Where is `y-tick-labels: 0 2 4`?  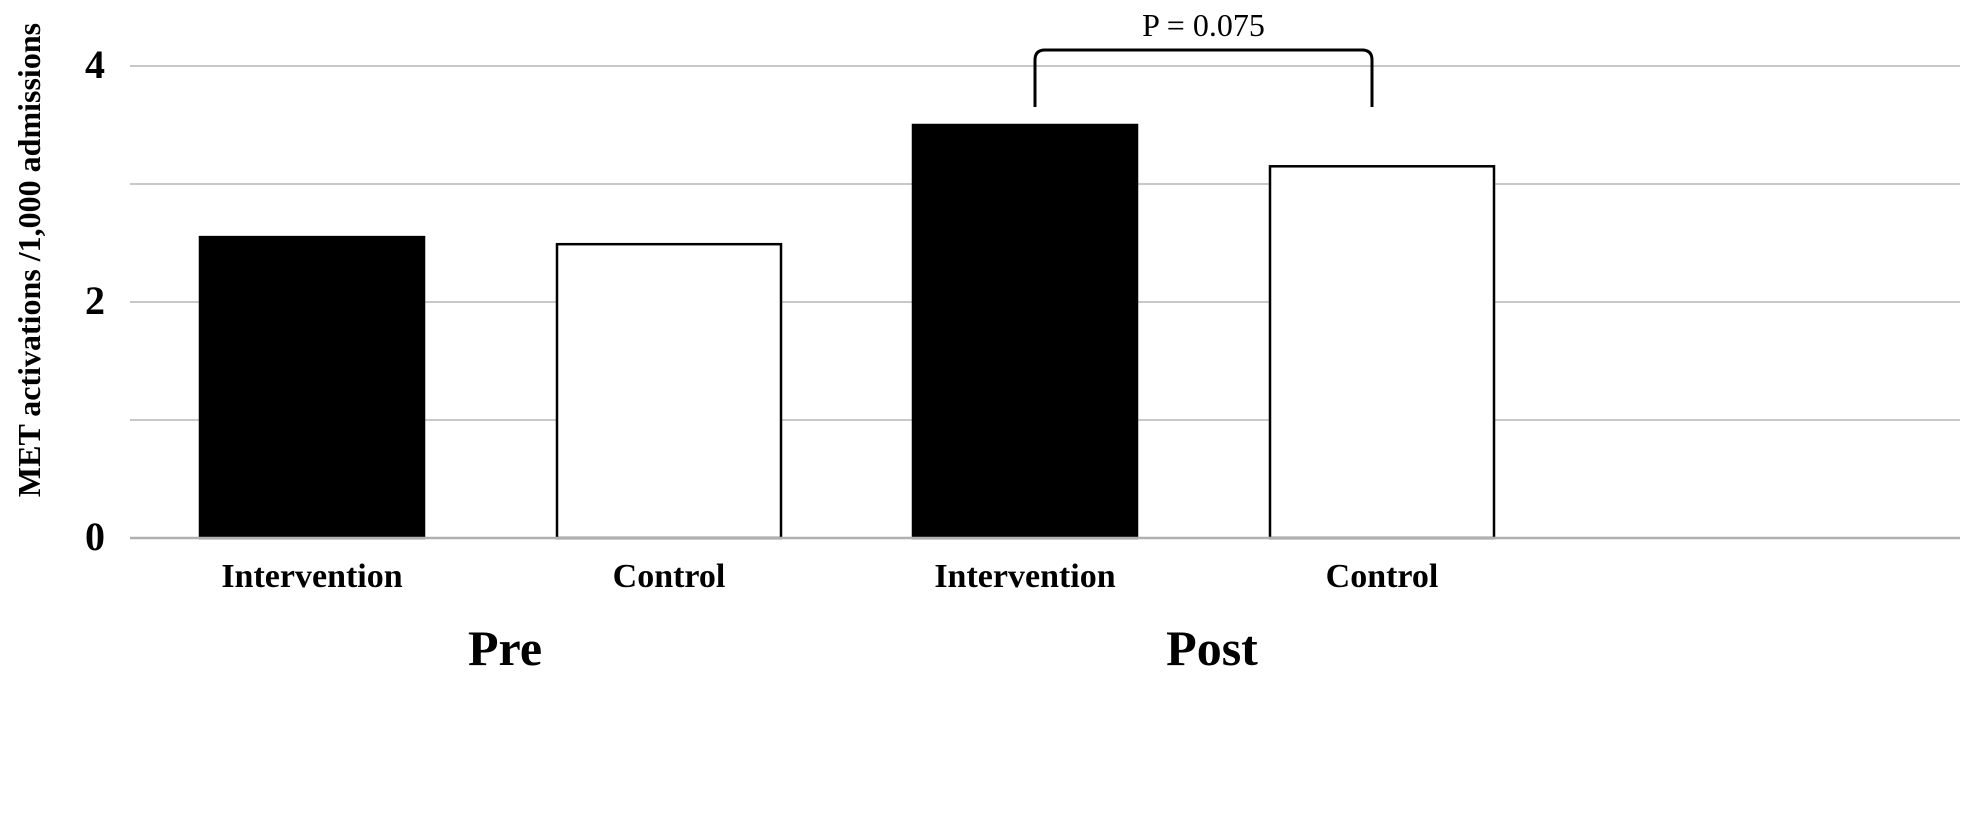 y-tick-labels: 0 2 4 is located at coordinates (95, 300).